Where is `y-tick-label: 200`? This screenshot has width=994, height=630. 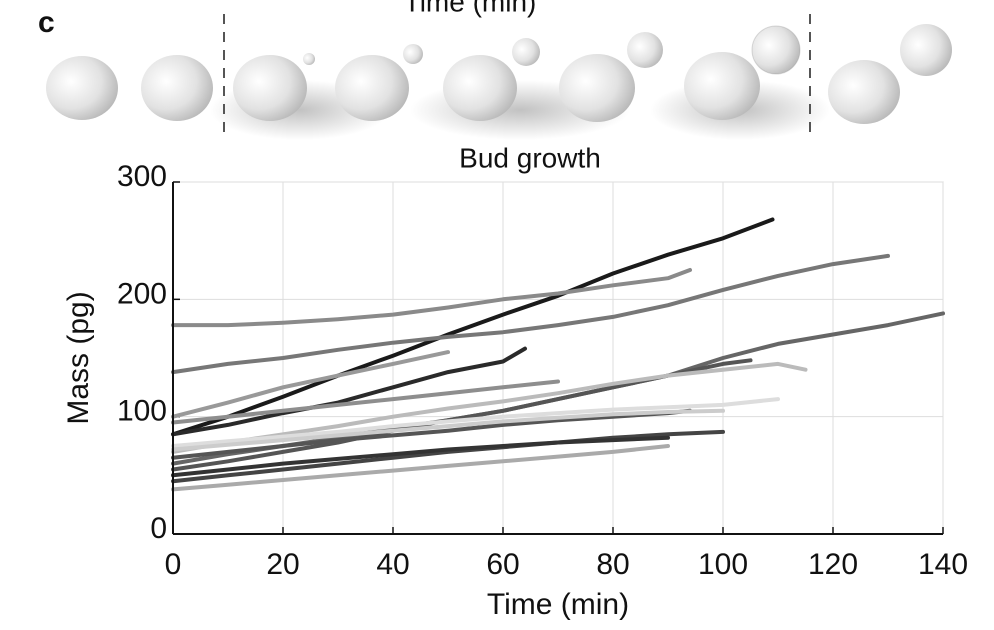
y-tick-label: 200 is located at coordinates (142, 293).